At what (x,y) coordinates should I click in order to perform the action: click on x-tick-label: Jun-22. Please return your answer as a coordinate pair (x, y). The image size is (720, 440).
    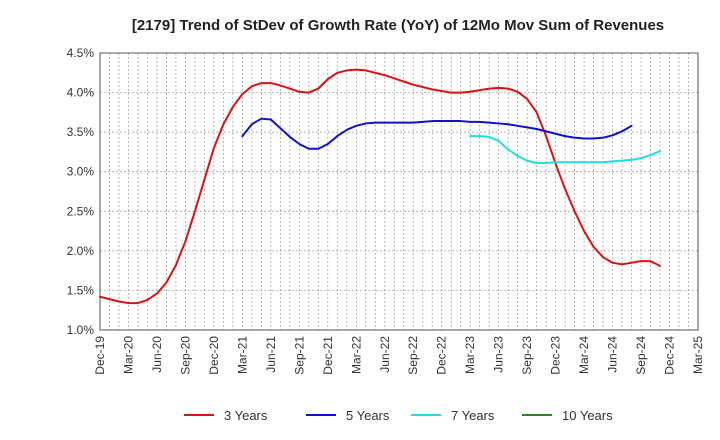
    Looking at the image, I should click on (385, 354).